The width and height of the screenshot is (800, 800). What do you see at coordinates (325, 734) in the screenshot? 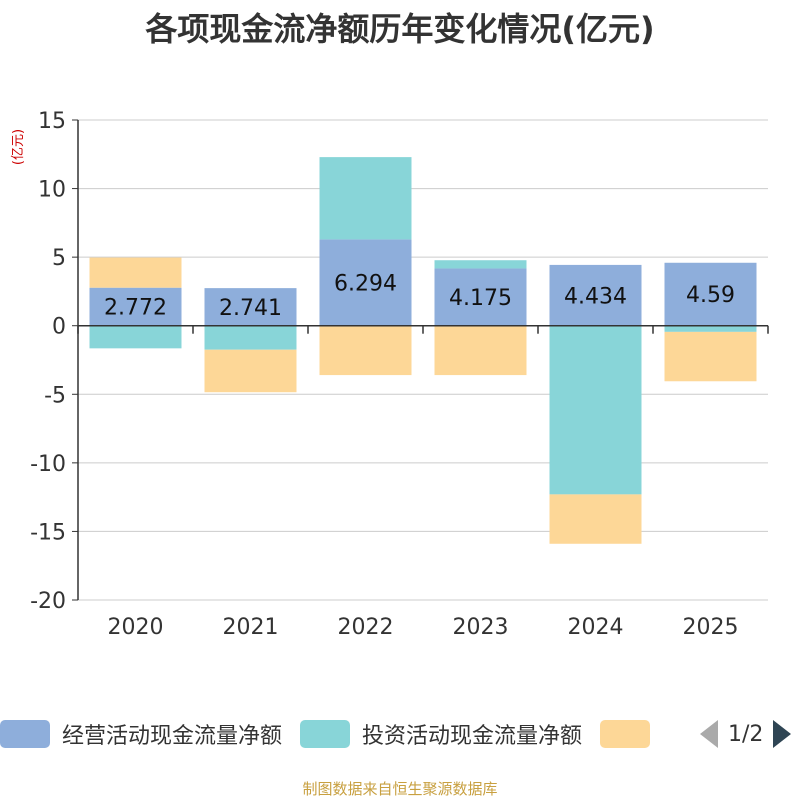
I see `legend-swatch-investing` at bounding box center [325, 734].